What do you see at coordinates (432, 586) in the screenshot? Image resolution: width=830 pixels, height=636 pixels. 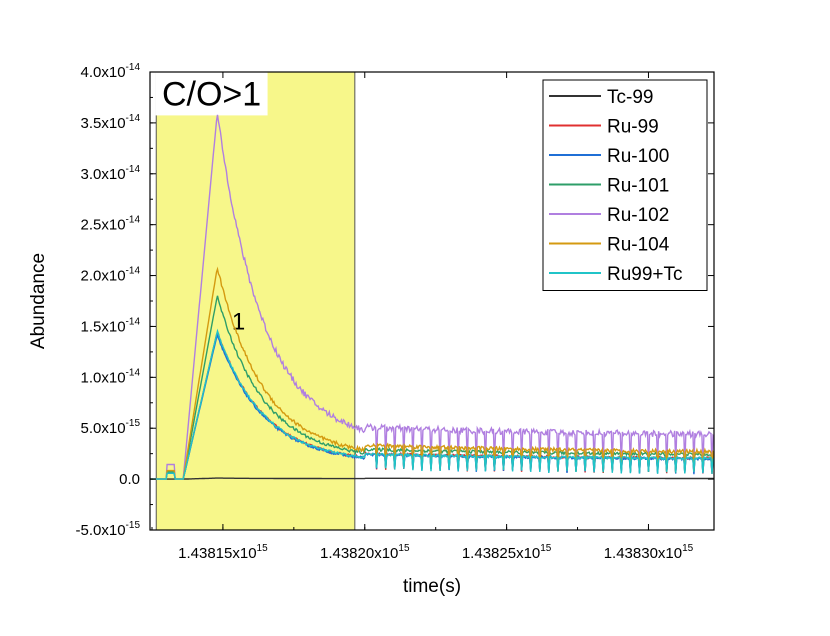 I see `x-axis-label: time(s)` at bounding box center [432, 586].